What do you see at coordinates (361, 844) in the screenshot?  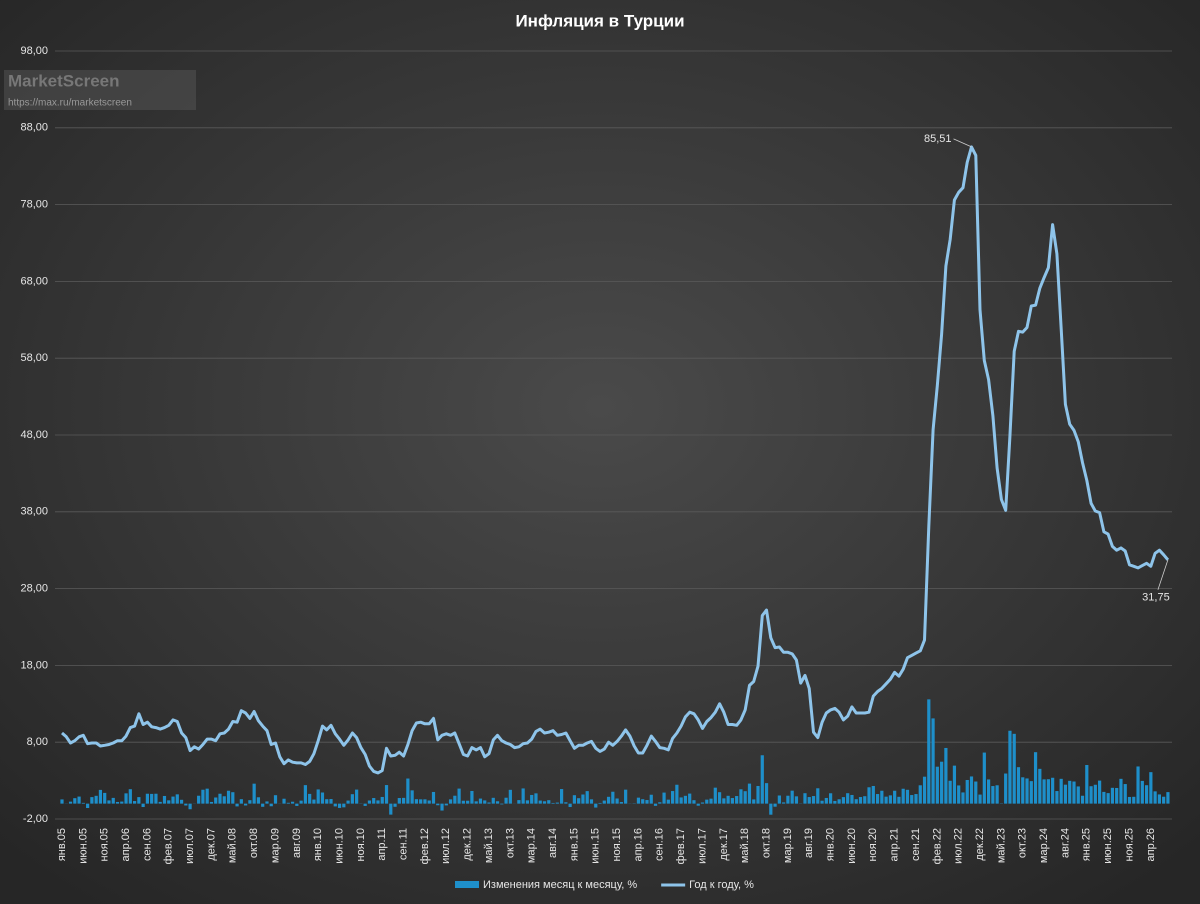 I see `x-tick-label: ноя.10` at bounding box center [361, 844].